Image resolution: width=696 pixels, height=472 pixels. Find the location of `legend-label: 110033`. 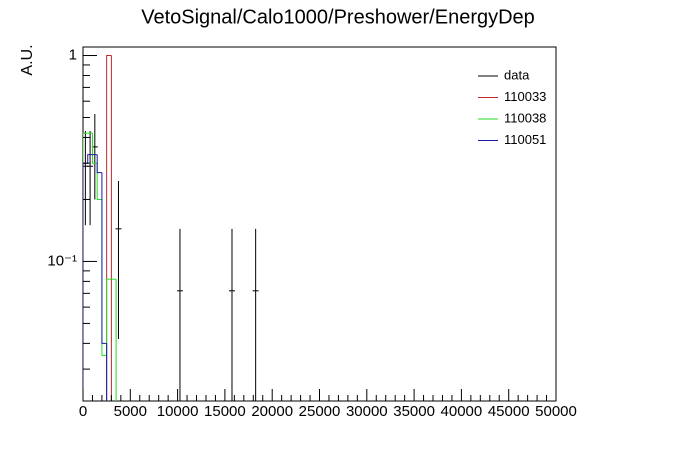

legend-label: 110033 is located at coordinates (525, 96).